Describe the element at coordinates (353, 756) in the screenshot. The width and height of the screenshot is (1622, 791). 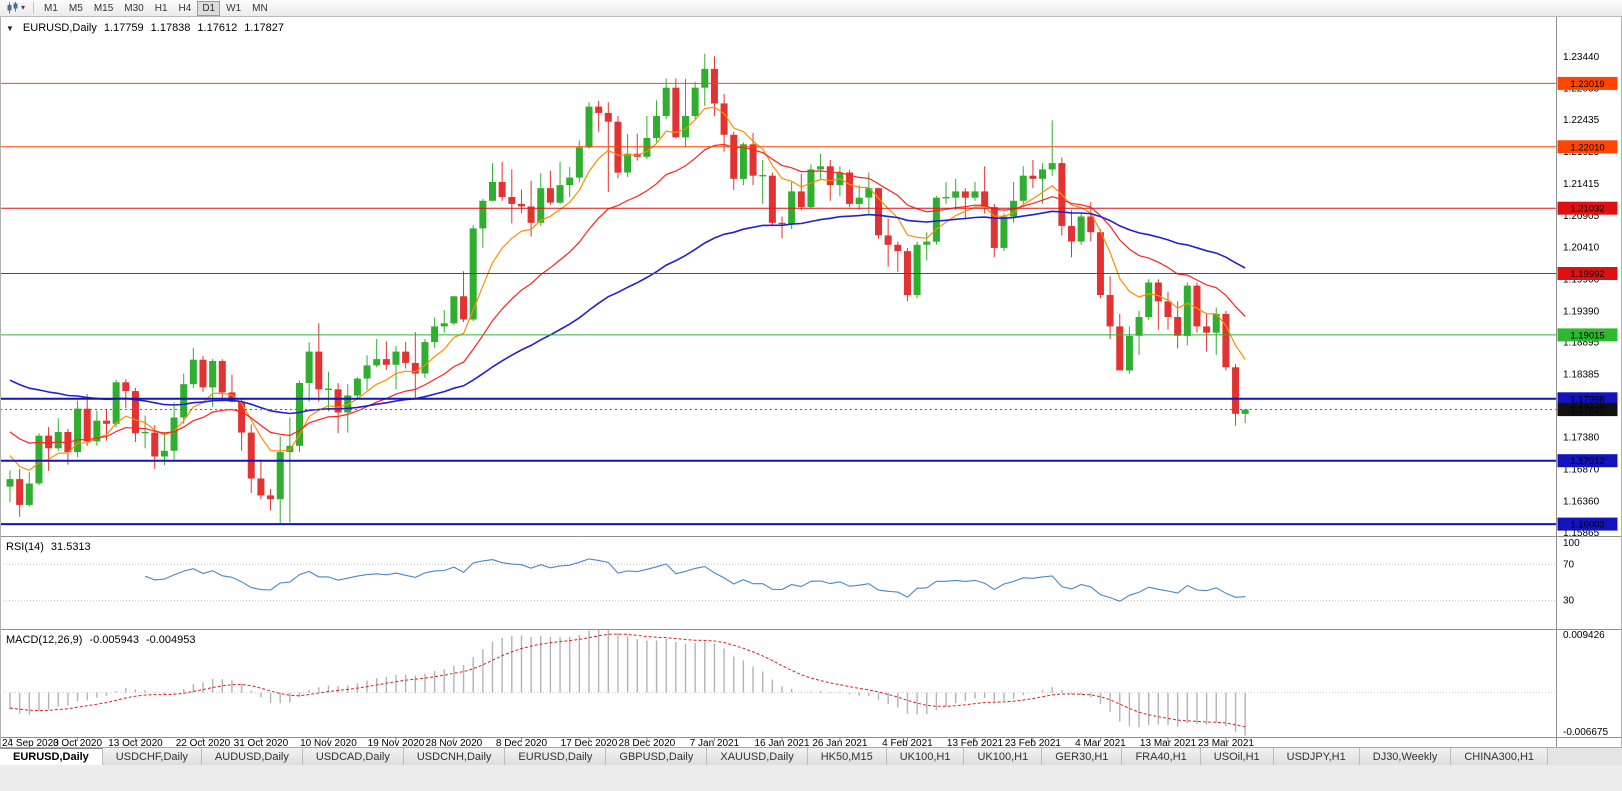
I see `chart-tab-3-usdcad-daily: USDCAD,Daily` at that location.